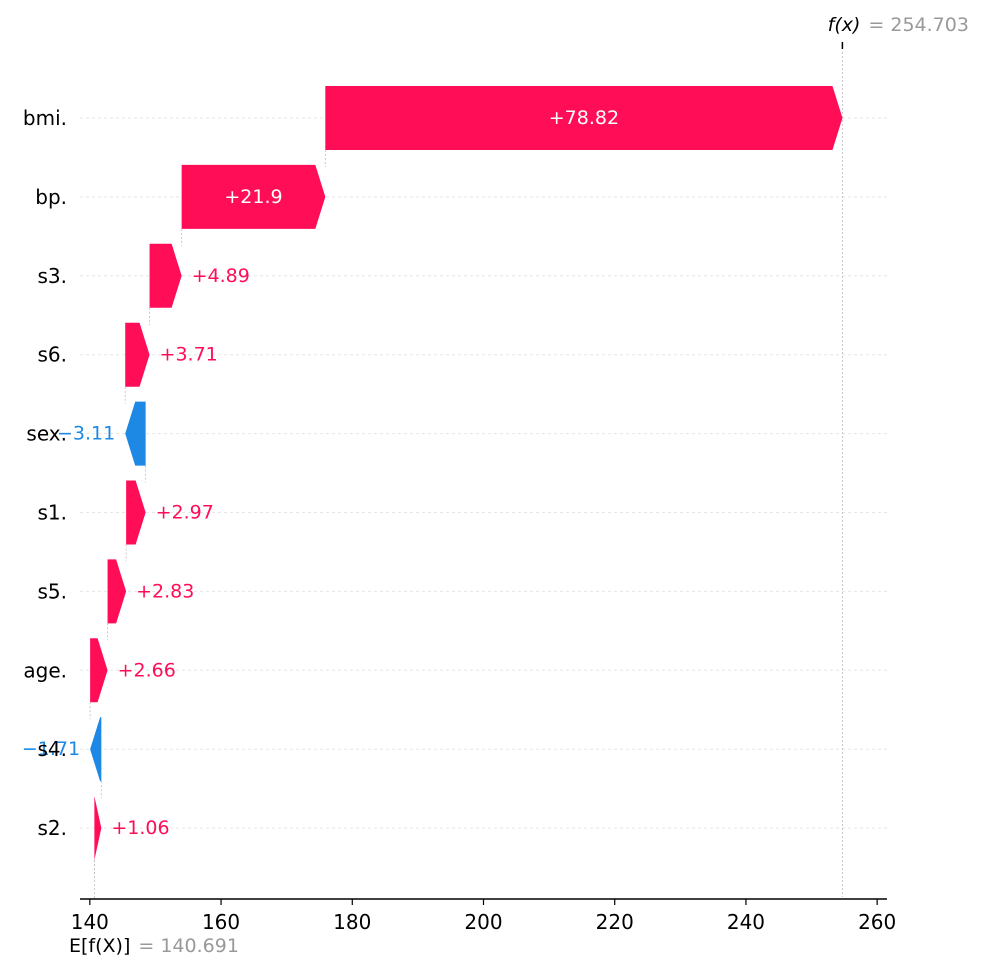  Describe the element at coordinates (52, 355) in the screenshot. I see `feature-label: s6.` at that location.